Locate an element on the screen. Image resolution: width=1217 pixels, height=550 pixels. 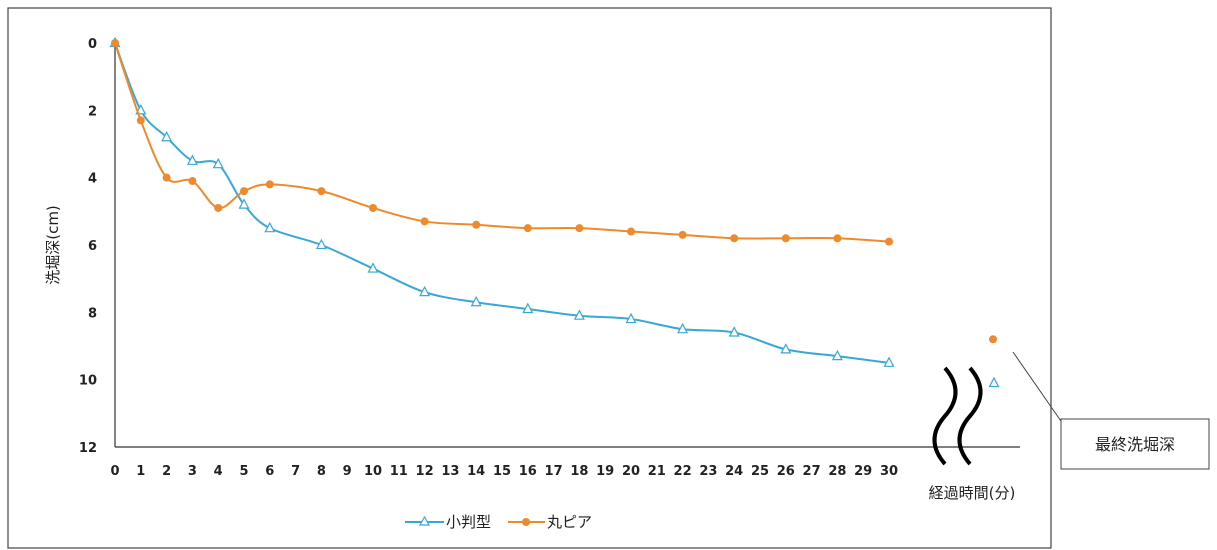
legend-label-marupia: 丸ピア is located at coordinates (569, 522).